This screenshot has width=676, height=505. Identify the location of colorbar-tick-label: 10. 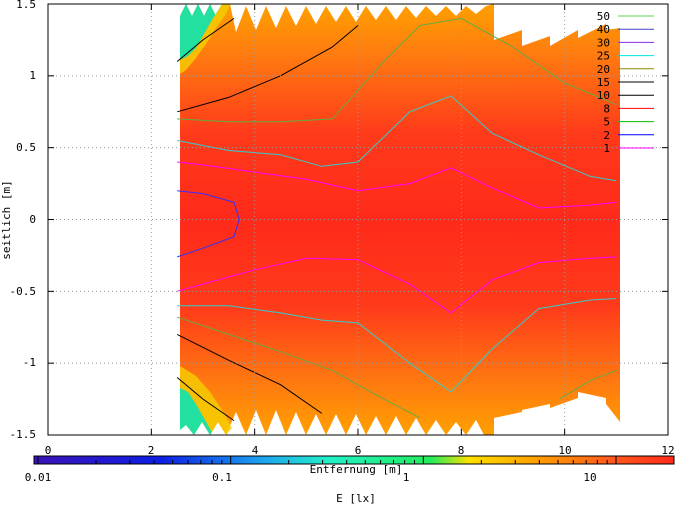
(589, 477).